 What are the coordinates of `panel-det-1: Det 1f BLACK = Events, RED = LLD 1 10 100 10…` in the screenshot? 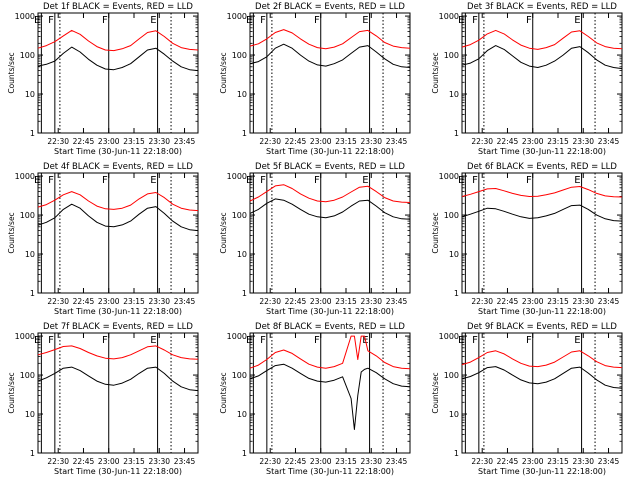 It's located at (103, 79).